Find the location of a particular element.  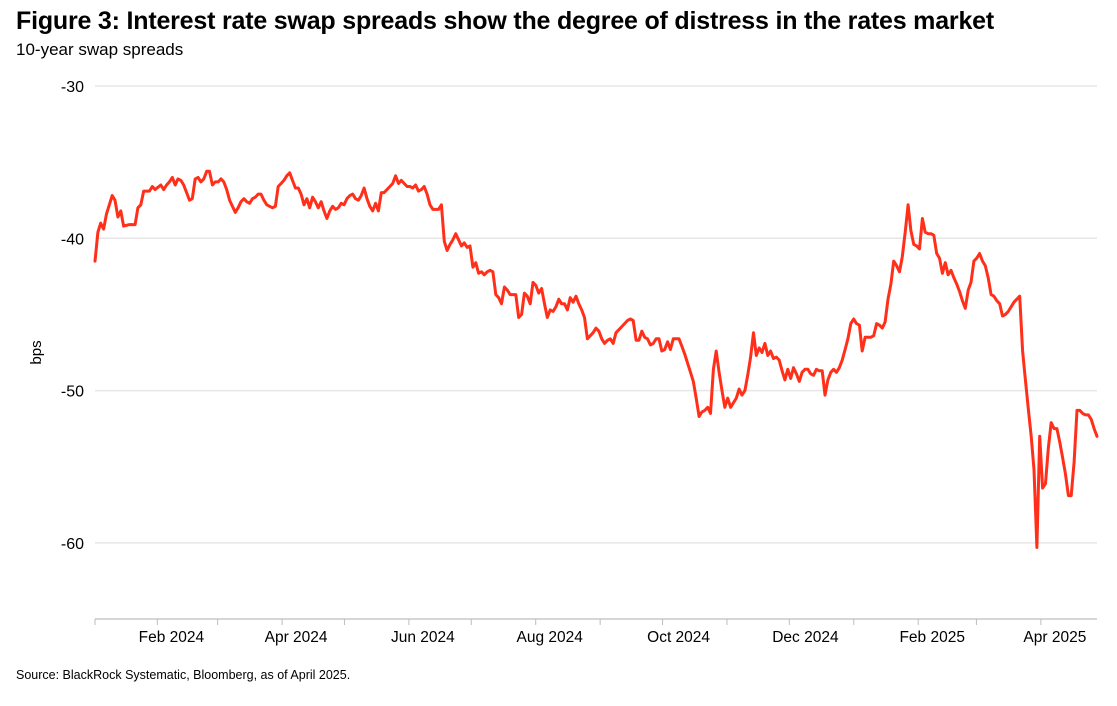

chart-subtitle: 10-year swap spreads is located at coordinates (100, 49).